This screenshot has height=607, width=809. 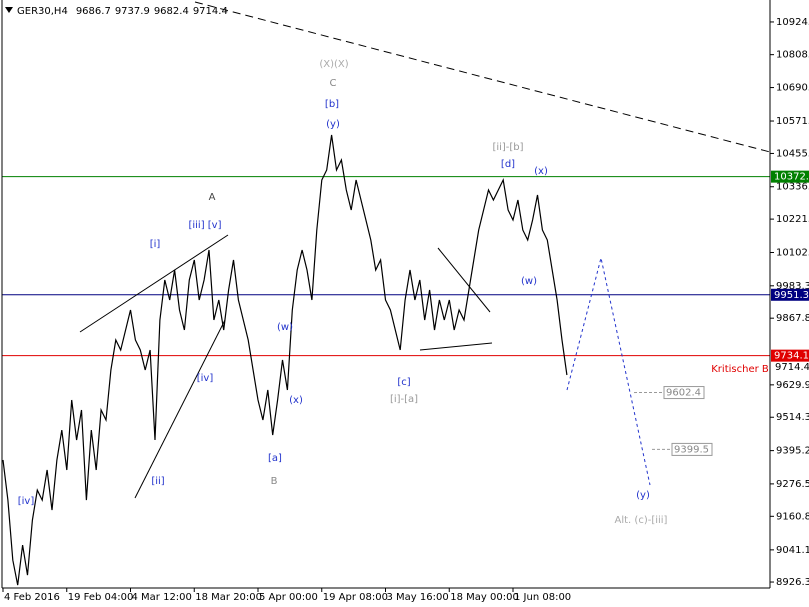 I want to click on y-tick-label: 10455.6, so click(x=792, y=153).